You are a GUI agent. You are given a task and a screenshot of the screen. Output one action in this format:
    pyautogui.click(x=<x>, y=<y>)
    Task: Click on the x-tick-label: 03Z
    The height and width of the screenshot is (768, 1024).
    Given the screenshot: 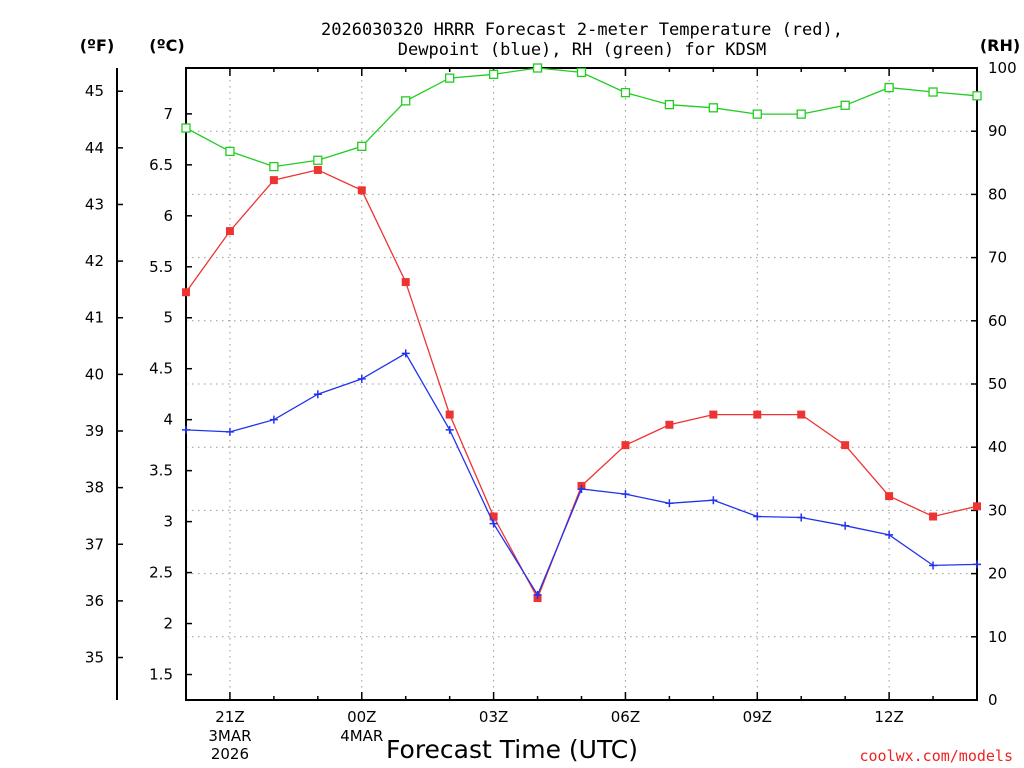 What is the action you would take?
    pyautogui.click(x=493, y=717)
    